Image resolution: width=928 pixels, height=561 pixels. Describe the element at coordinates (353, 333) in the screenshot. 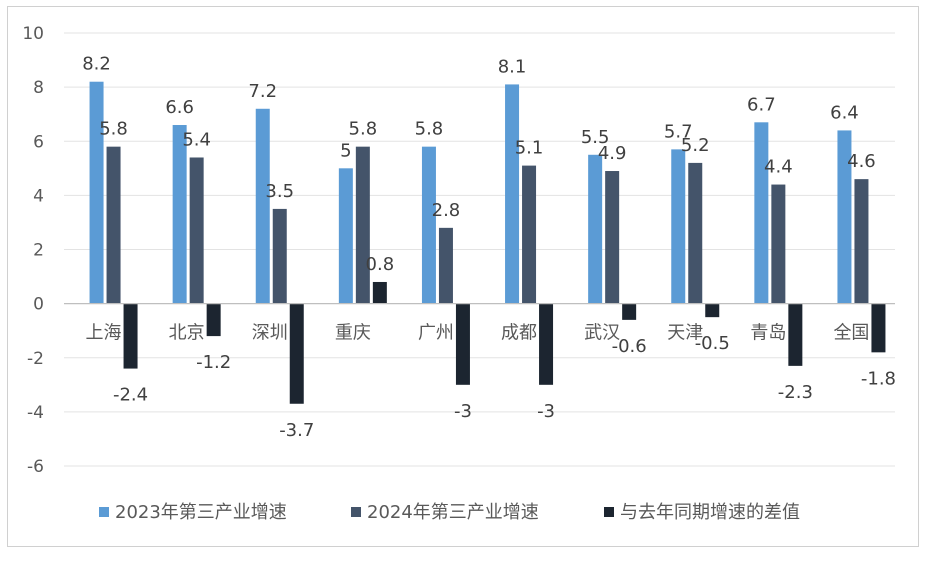

I see `category-label: 重庆` at that location.